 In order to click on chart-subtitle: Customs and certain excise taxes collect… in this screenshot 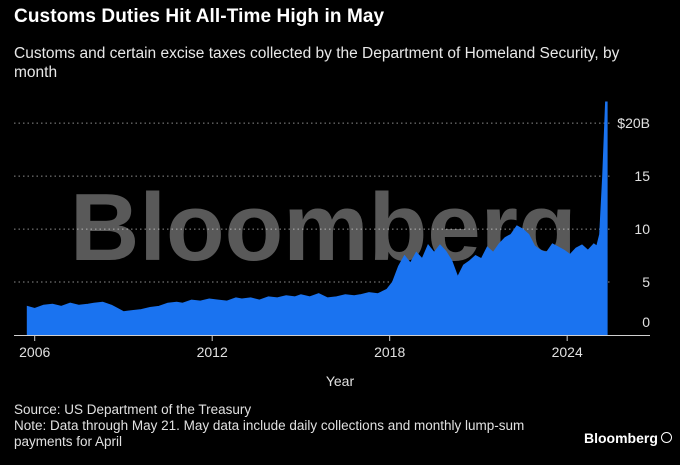, I will do `click(317, 63)`.